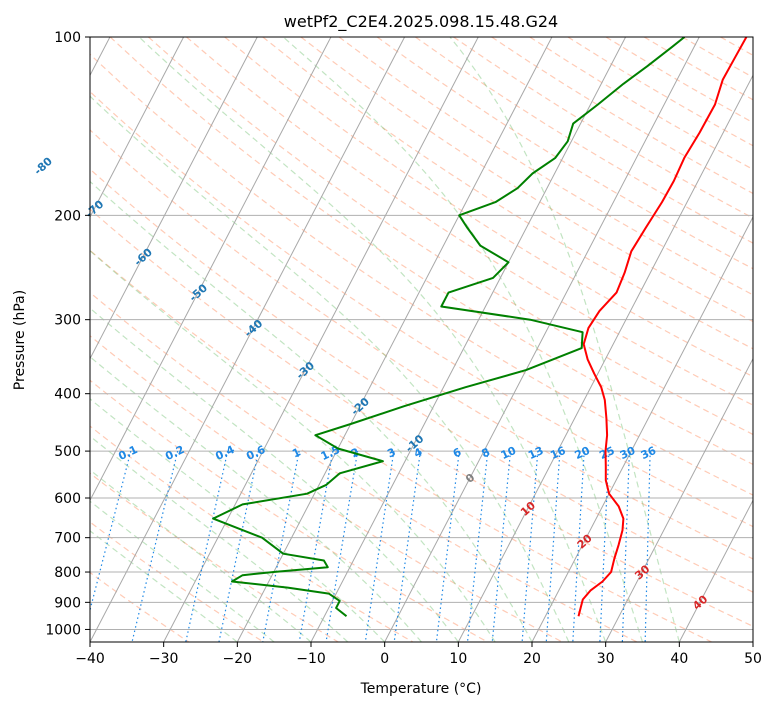  What do you see at coordinates (535, 453) in the screenshot?
I see `mixing-ratio-label: 13` at bounding box center [535, 453].